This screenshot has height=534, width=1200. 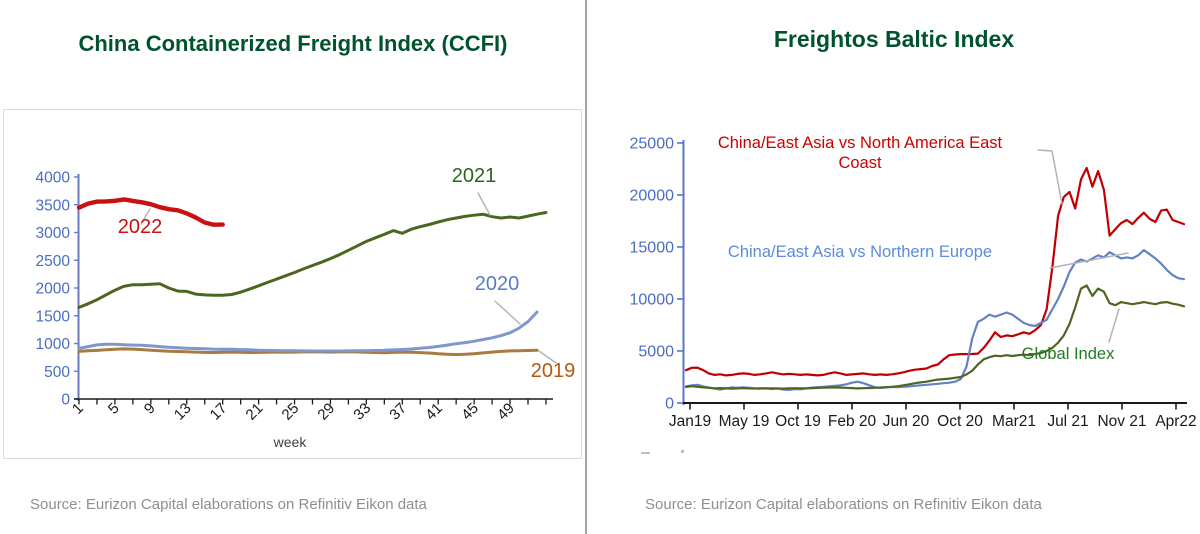 I want to click on y-tick-label: 10000, so click(x=652, y=300).